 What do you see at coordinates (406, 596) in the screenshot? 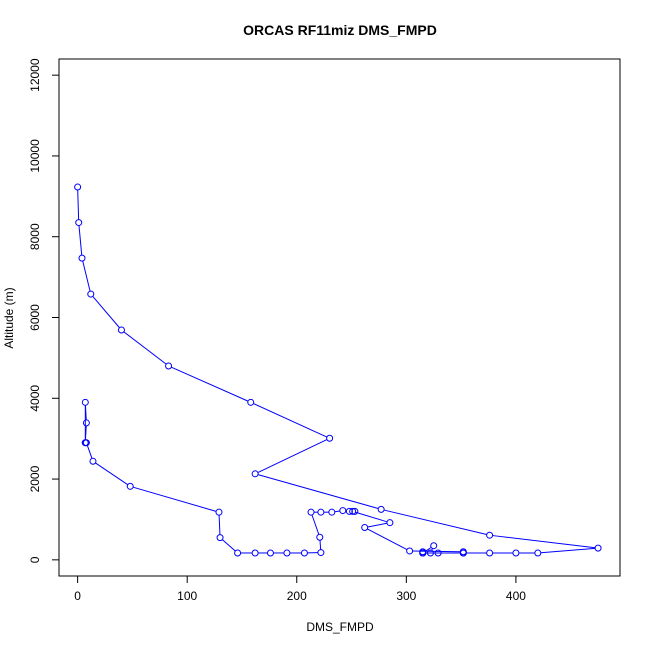
I see `x-tick-label: 300` at bounding box center [406, 596].